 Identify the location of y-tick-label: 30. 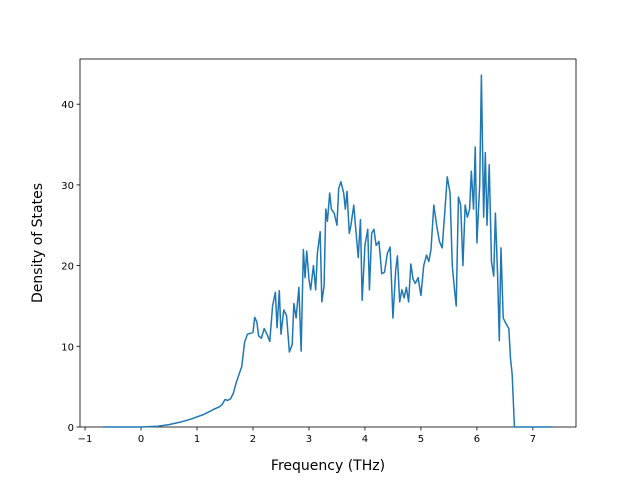
(67, 186).